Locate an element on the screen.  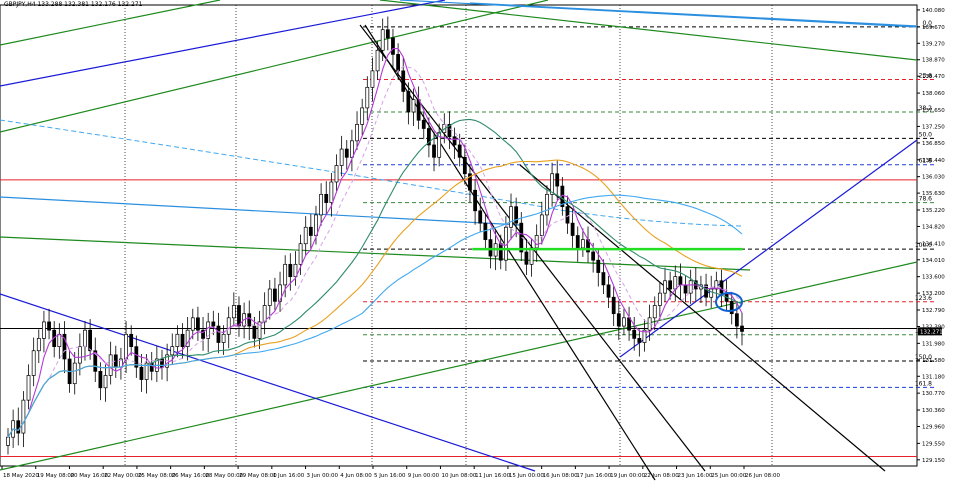
fib-level-label: 150.0 is located at coordinates (923, 357).